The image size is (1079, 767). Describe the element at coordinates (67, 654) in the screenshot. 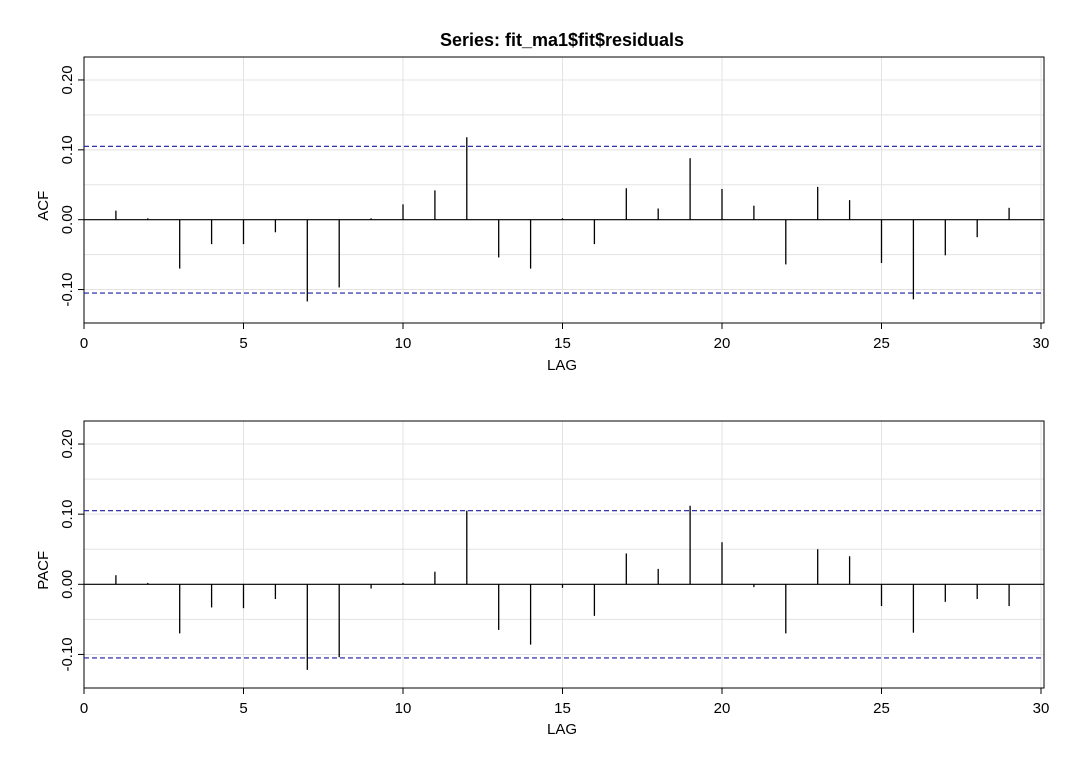

I see `pacf-ytick-label-0: -0.10` at that location.